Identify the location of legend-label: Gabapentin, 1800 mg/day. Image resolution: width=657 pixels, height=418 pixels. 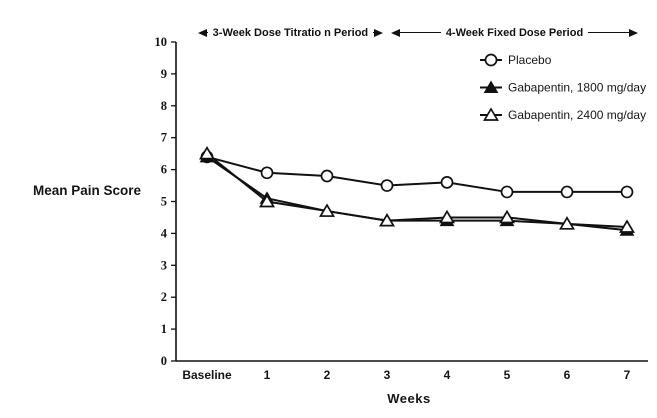
(577, 88).